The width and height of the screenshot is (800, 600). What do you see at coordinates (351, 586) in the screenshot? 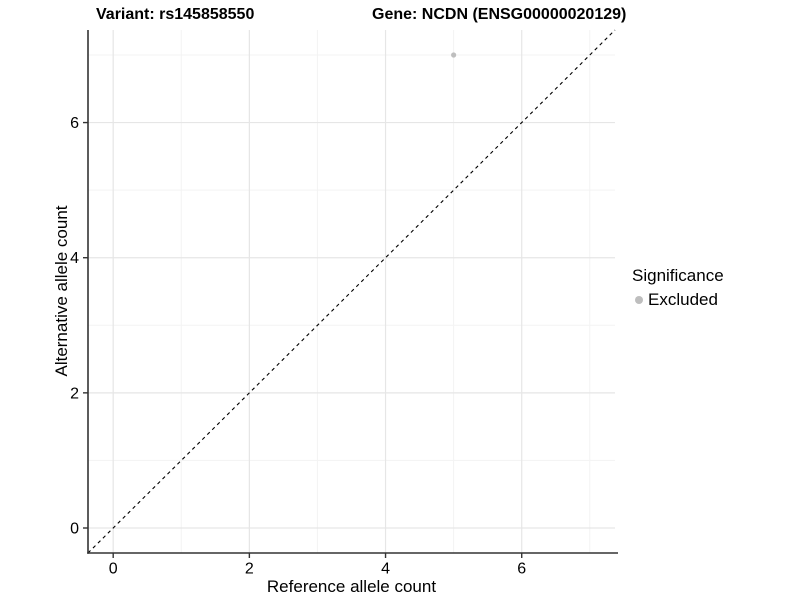
I see `x-axis-title: Reference allele count` at bounding box center [351, 586].